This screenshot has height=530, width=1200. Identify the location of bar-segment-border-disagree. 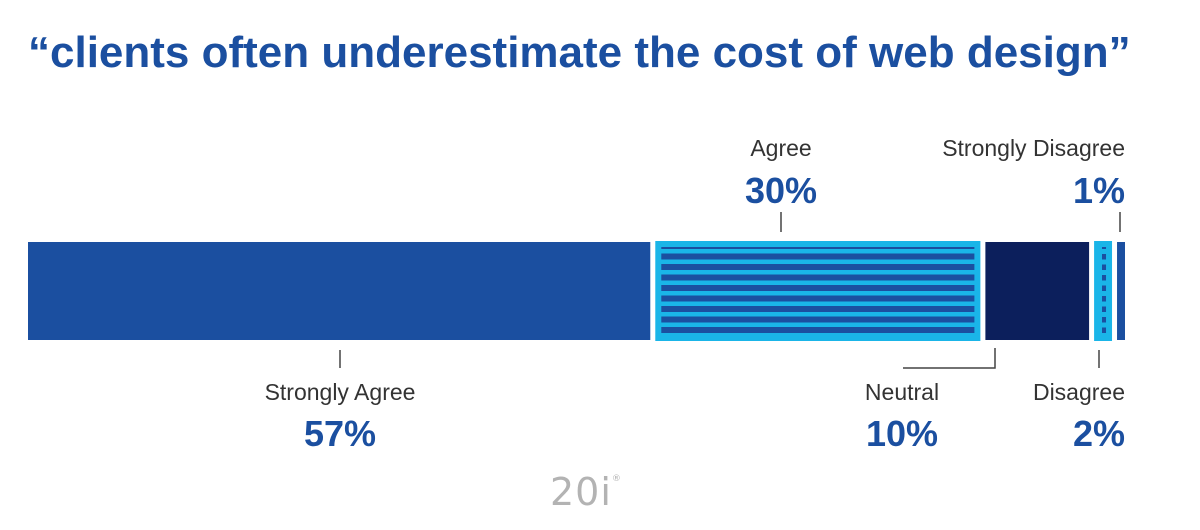
(1103, 291).